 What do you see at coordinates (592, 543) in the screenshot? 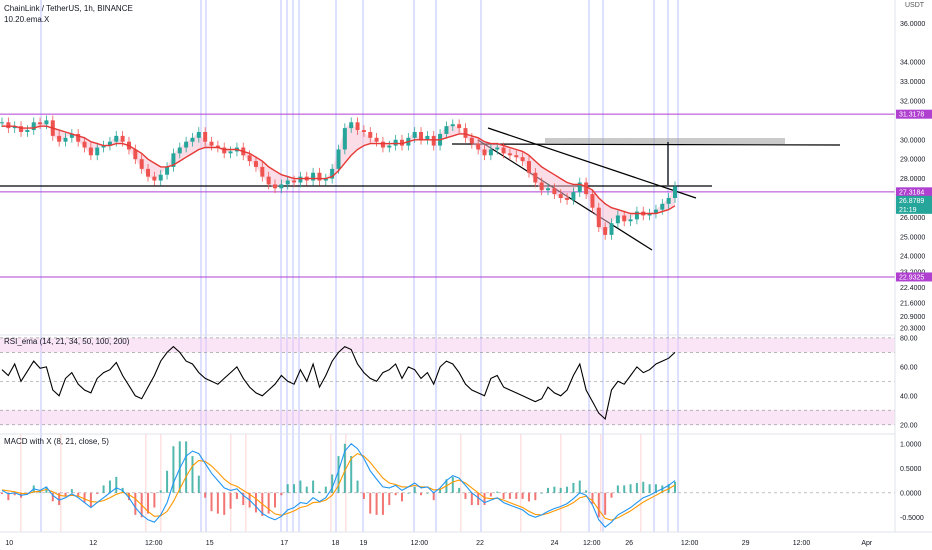
I see `time-tick-label: 12:00` at bounding box center [592, 543].